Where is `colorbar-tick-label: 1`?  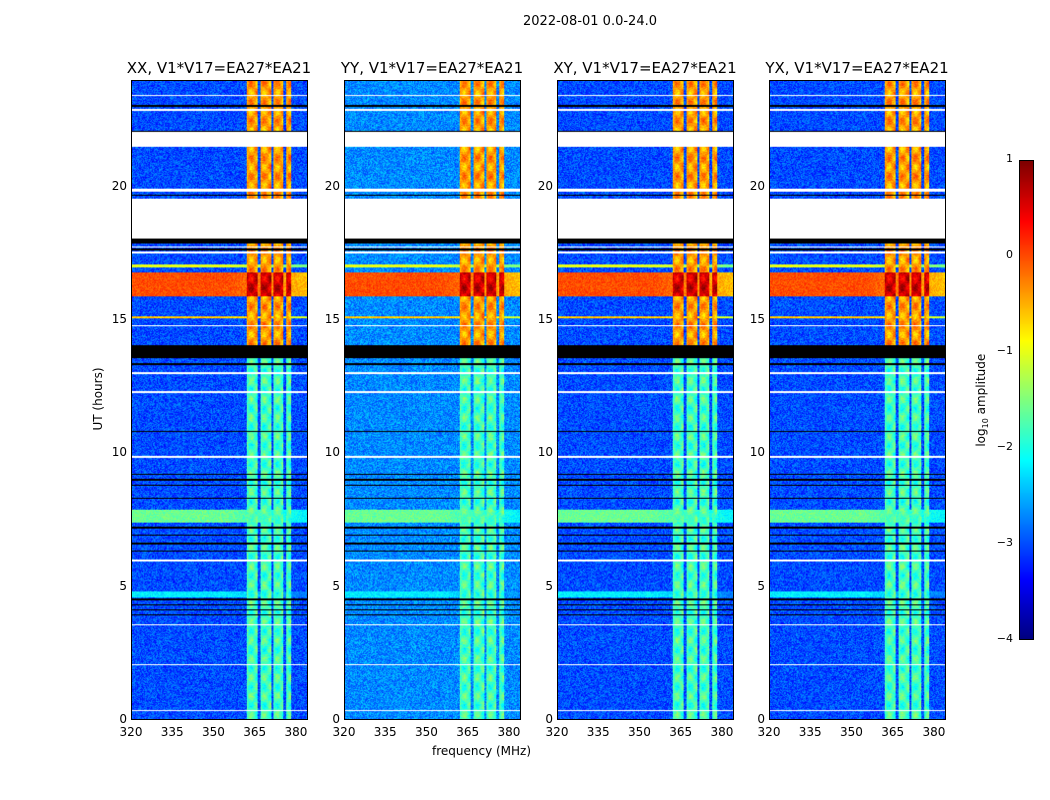
colorbar-tick-label: 1 is located at coordinates (1009, 158).